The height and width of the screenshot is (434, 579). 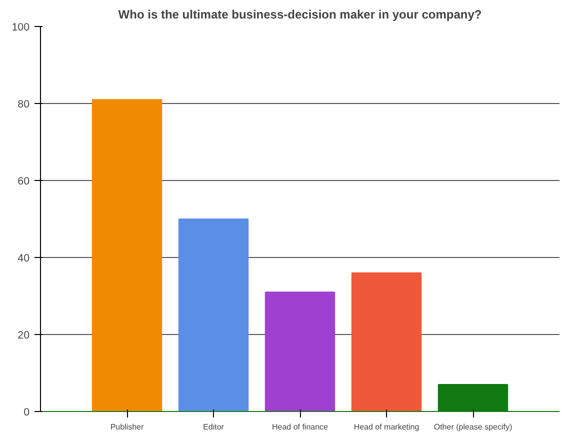 I want to click on x-tick-label: Head of marketing, so click(x=387, y=427).